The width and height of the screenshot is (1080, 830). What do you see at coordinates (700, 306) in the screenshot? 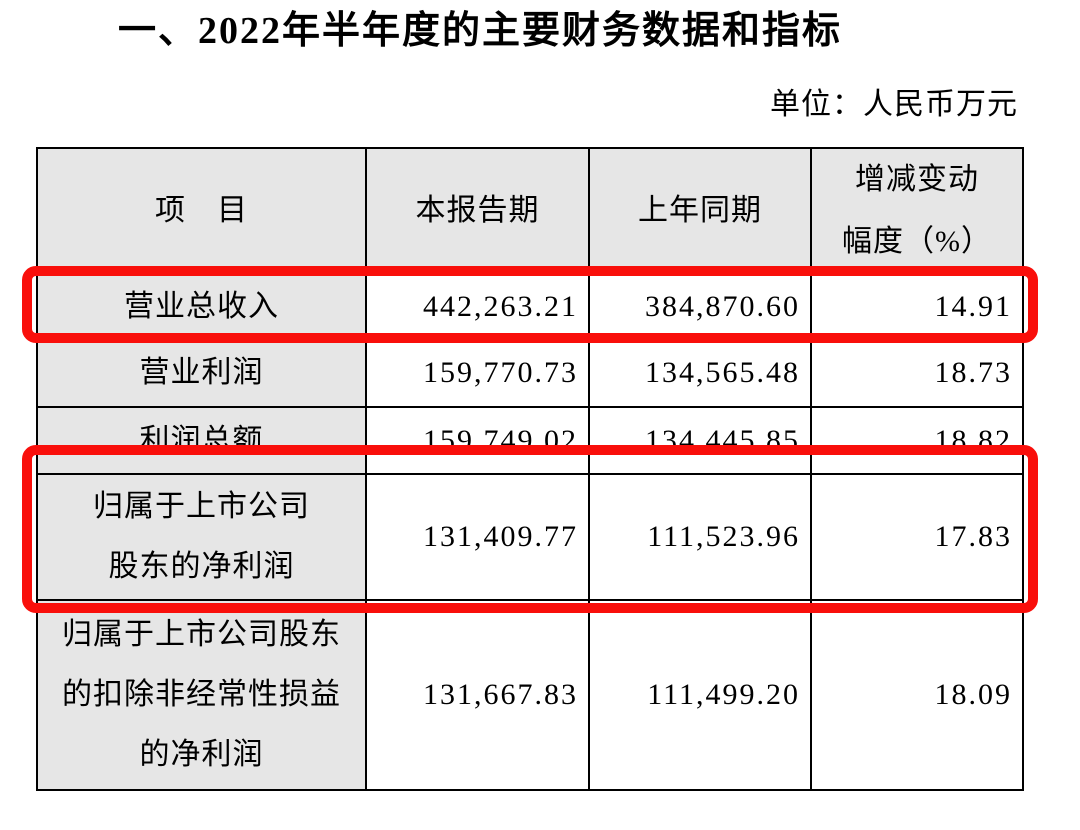
I see `prior-period-value: 384,870.60` at bounding box center [700, 306].